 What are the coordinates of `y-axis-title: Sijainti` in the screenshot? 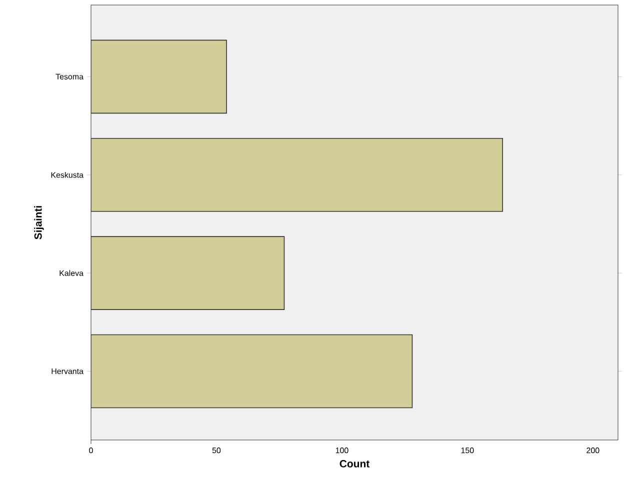 It's located at (39, 223).